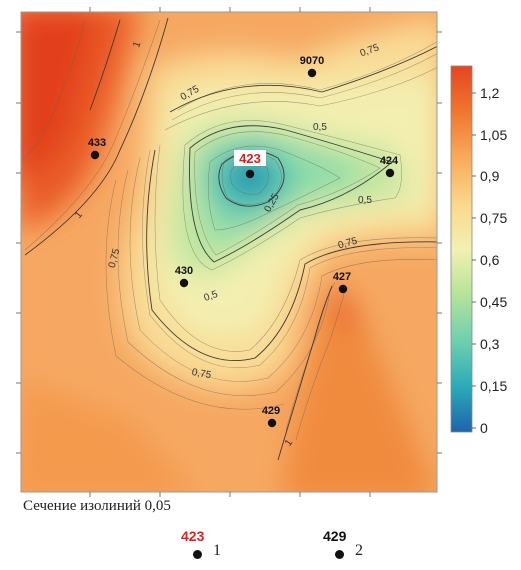  I want to click on well-label: 427, so click(342, 277).